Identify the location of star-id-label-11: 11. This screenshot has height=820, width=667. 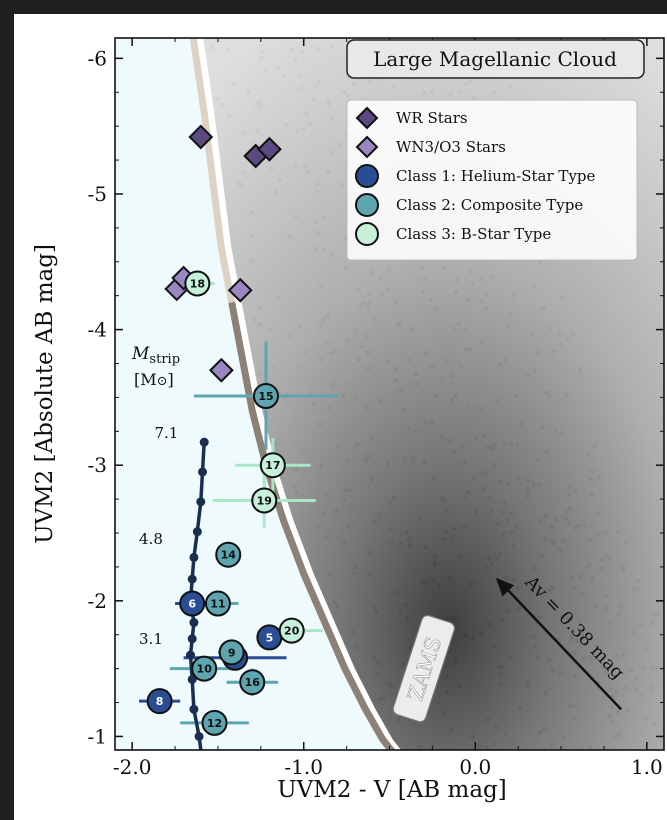
(217, 604).